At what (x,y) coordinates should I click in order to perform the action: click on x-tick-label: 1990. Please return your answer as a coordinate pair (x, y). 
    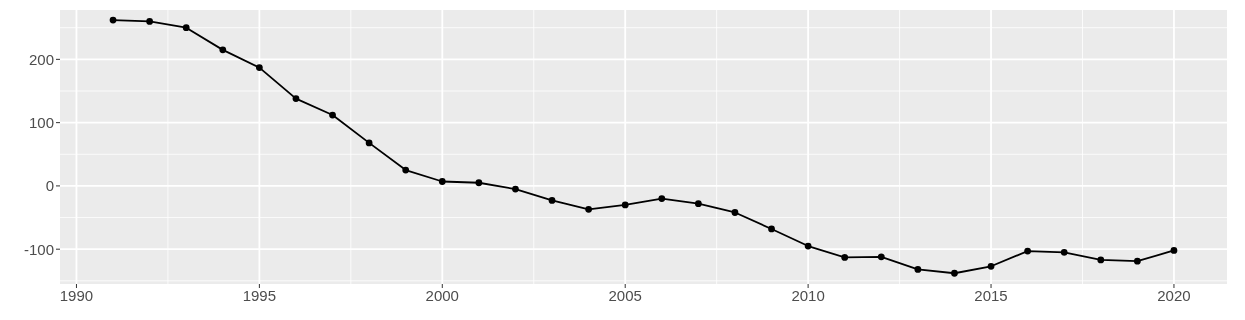
    Looking at the image, I should click on (76, 295).